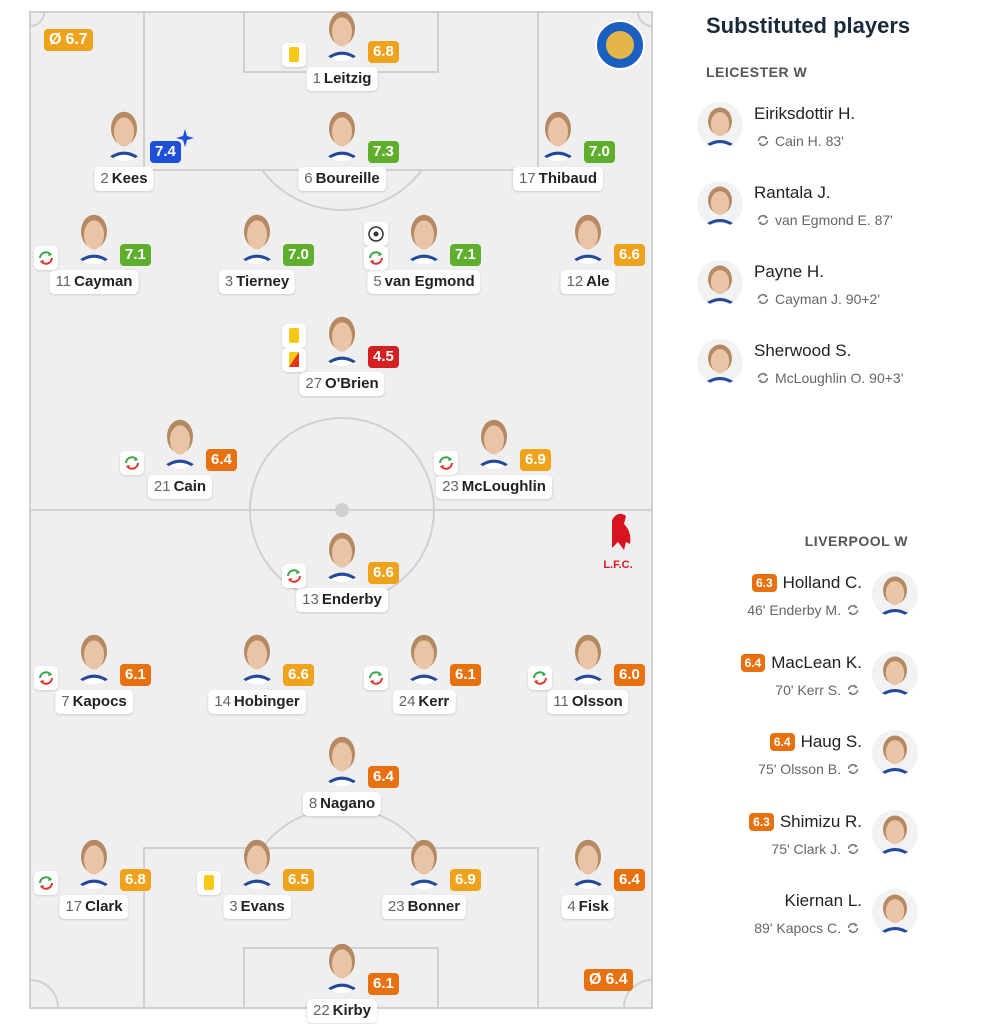  What do you see at coordinates (797, 928) in the screenshot?
I see `sub-replaced: 89' Kapocs C.` at bounding box center [797, 928].